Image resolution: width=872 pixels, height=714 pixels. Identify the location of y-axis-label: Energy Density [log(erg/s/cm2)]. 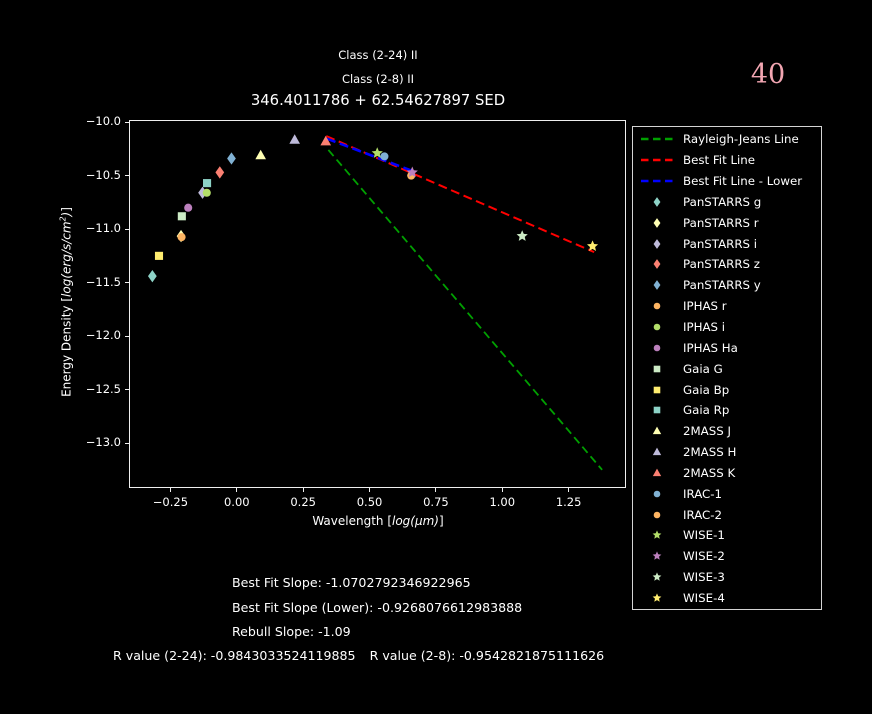
(66, 302).